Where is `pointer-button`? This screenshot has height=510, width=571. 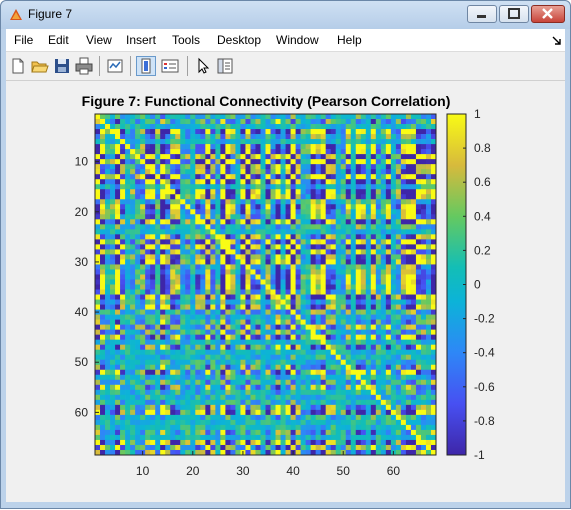
pointer-button is located at coordinates (203, 66).